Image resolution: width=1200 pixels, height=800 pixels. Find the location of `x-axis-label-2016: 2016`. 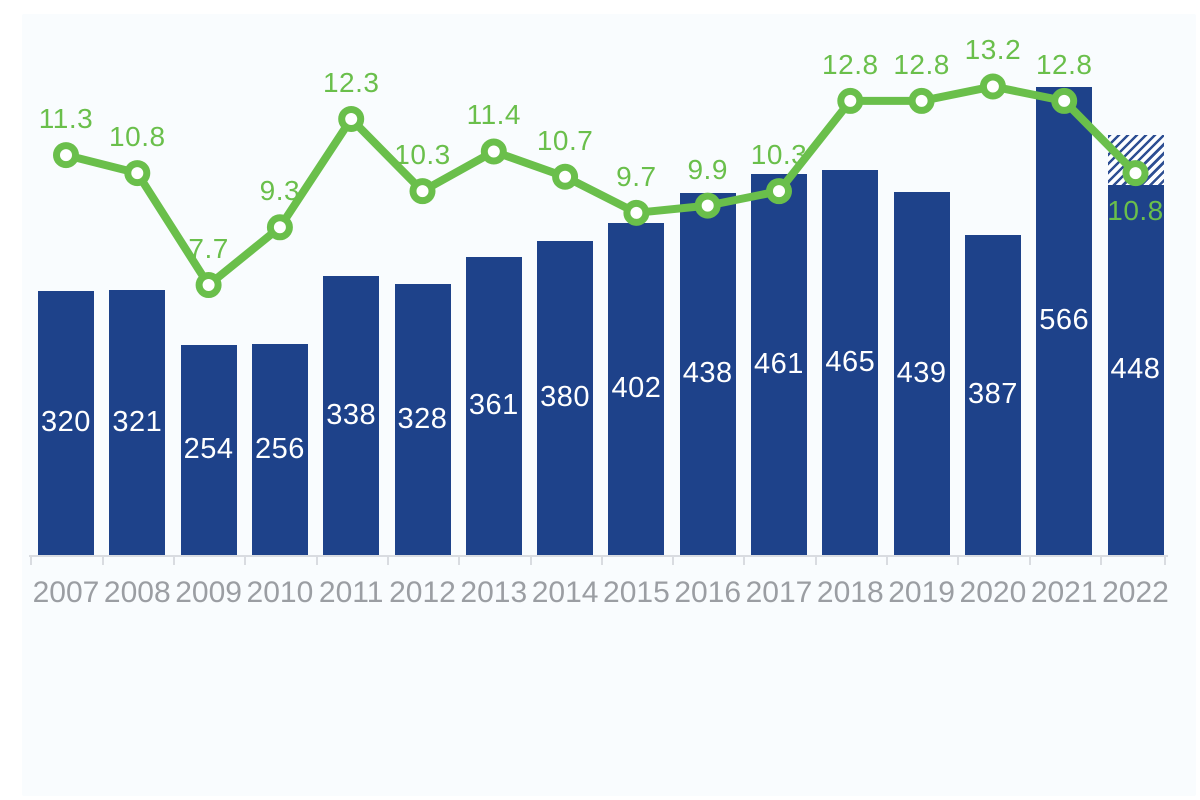

x-axis-label-2016: 2016 is located at coordinates (708, 592).